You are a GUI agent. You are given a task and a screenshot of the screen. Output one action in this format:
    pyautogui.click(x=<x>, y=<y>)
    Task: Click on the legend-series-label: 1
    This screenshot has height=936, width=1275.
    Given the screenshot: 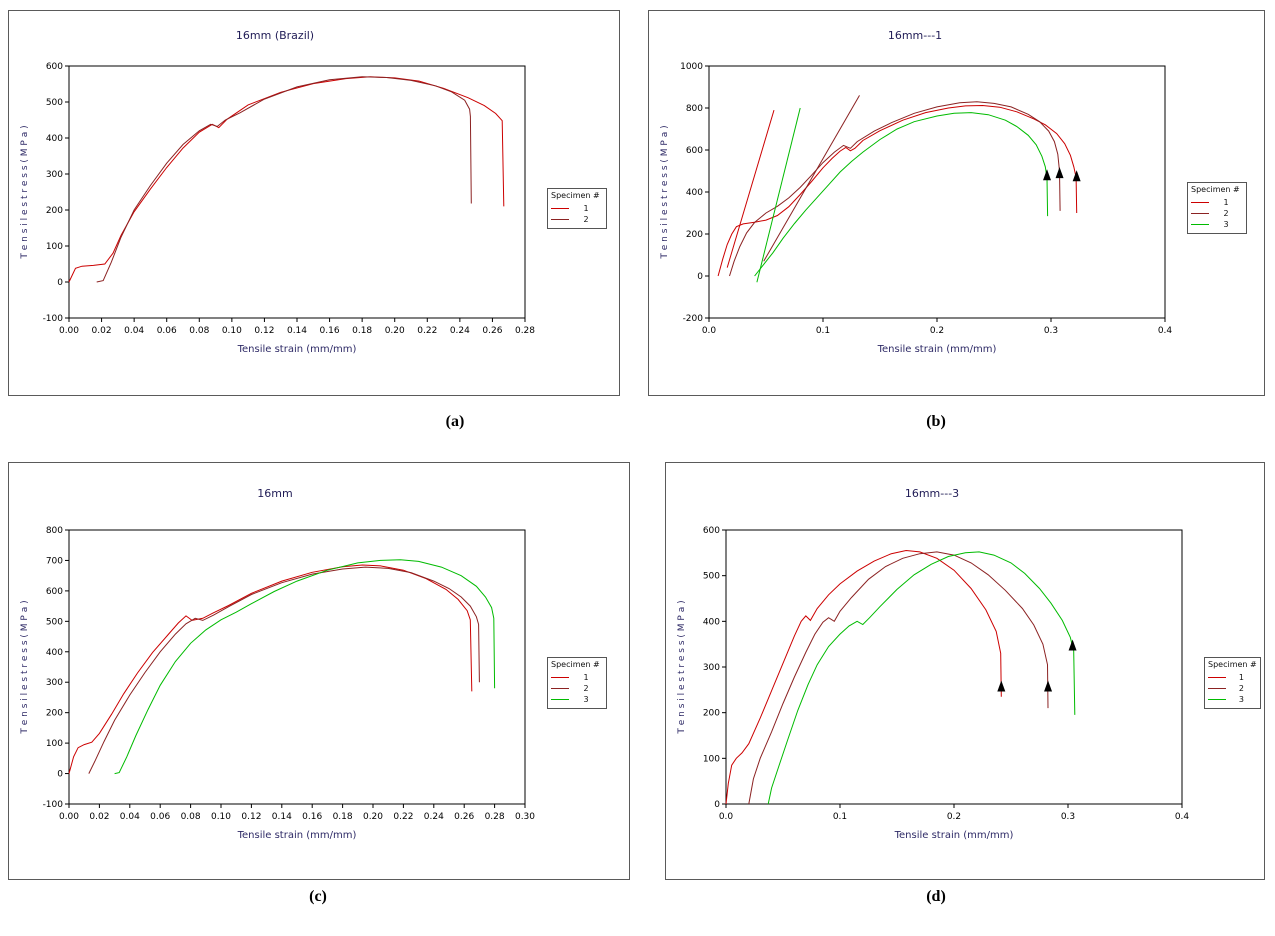 What is the action you would take?
    pyautogui.click(x=586, y=677)
    